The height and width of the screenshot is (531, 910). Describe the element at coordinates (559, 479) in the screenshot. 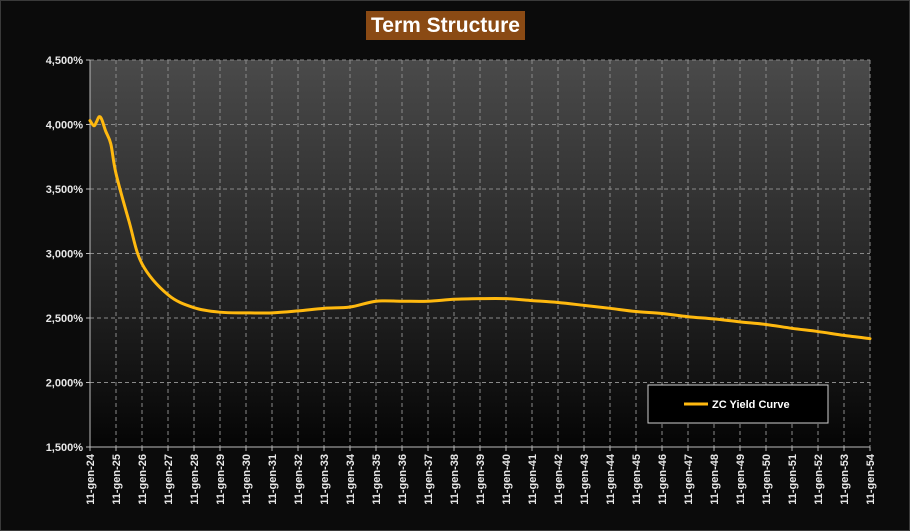

I see `x-tick-label: 11-gen-42` at that location.